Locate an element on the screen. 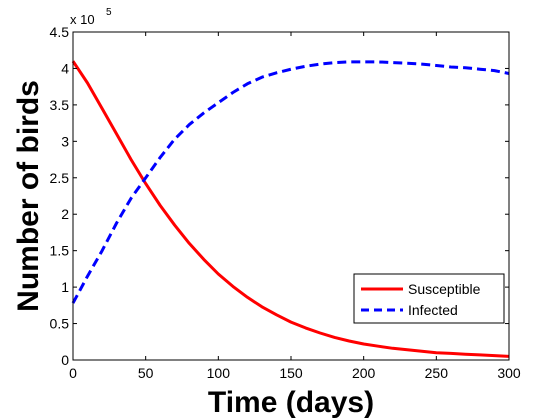  y-tick-label: 4 is located at coordinates (65, 68).